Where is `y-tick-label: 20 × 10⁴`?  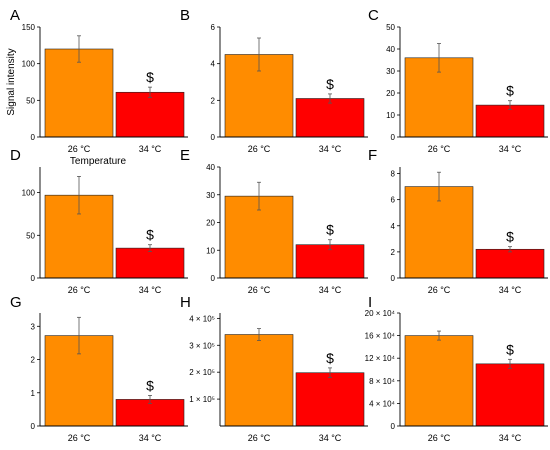
y-tick-label: 20 × 10⁴ is located at coordinates (380, 313).